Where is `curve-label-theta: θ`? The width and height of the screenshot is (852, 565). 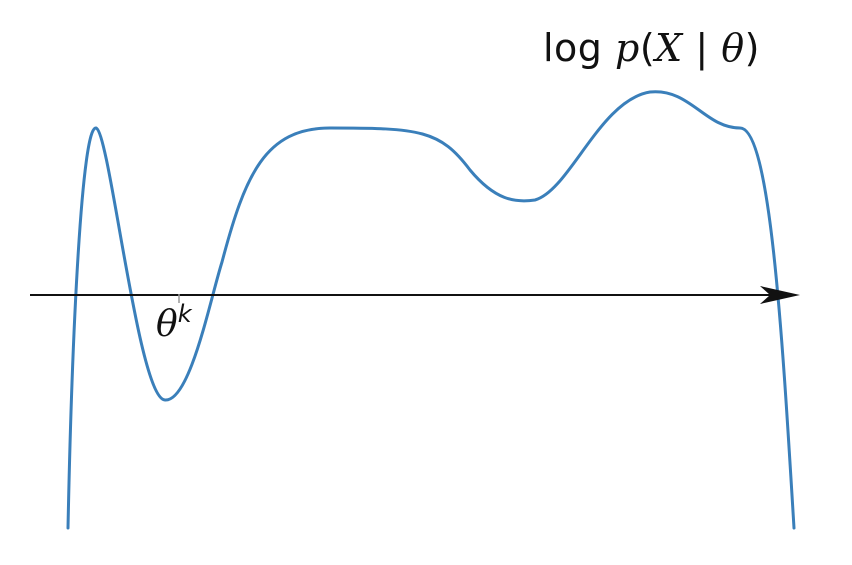 curve-label-theta: θ is located at coordinates (733, 48).